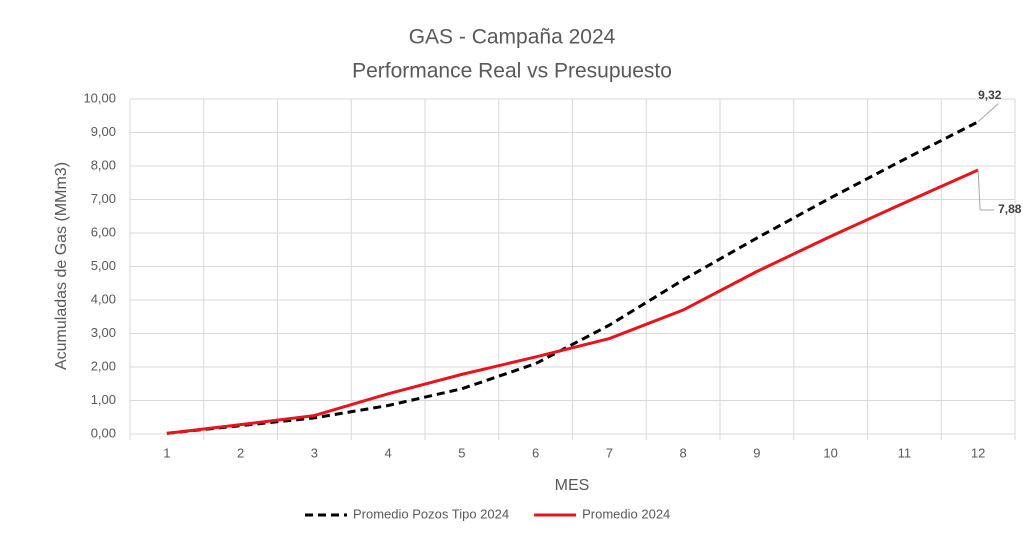 The image size is (1023, 533). I want to click on y-tick-label: 7,00, so click(103, 198).